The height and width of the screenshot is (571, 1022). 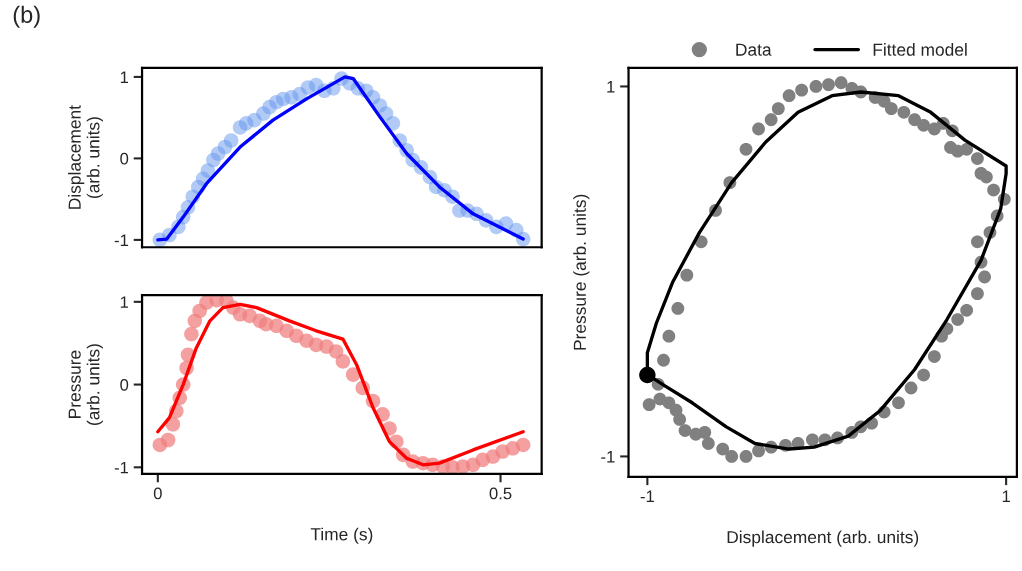 What do you see at coordinates (157, 493) in the screenshot?
I see `x-tick-label: 0` at bounding box center [157, 493].